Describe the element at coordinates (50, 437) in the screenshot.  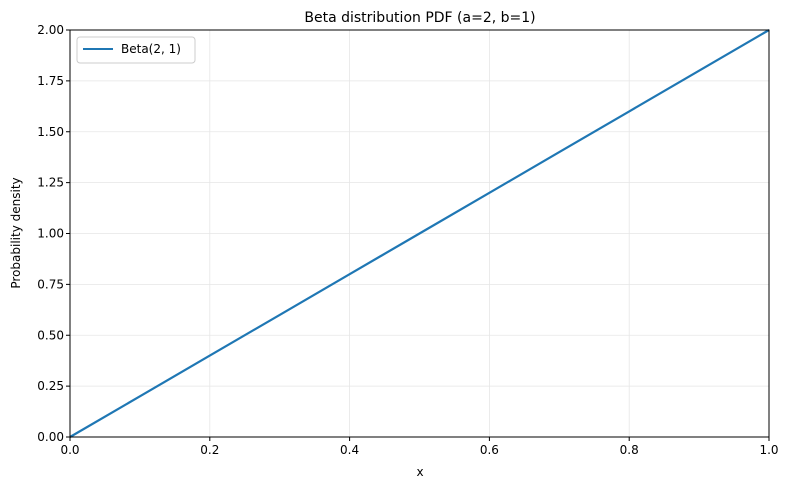
I see `y-tick-label: 0.00` at that location.